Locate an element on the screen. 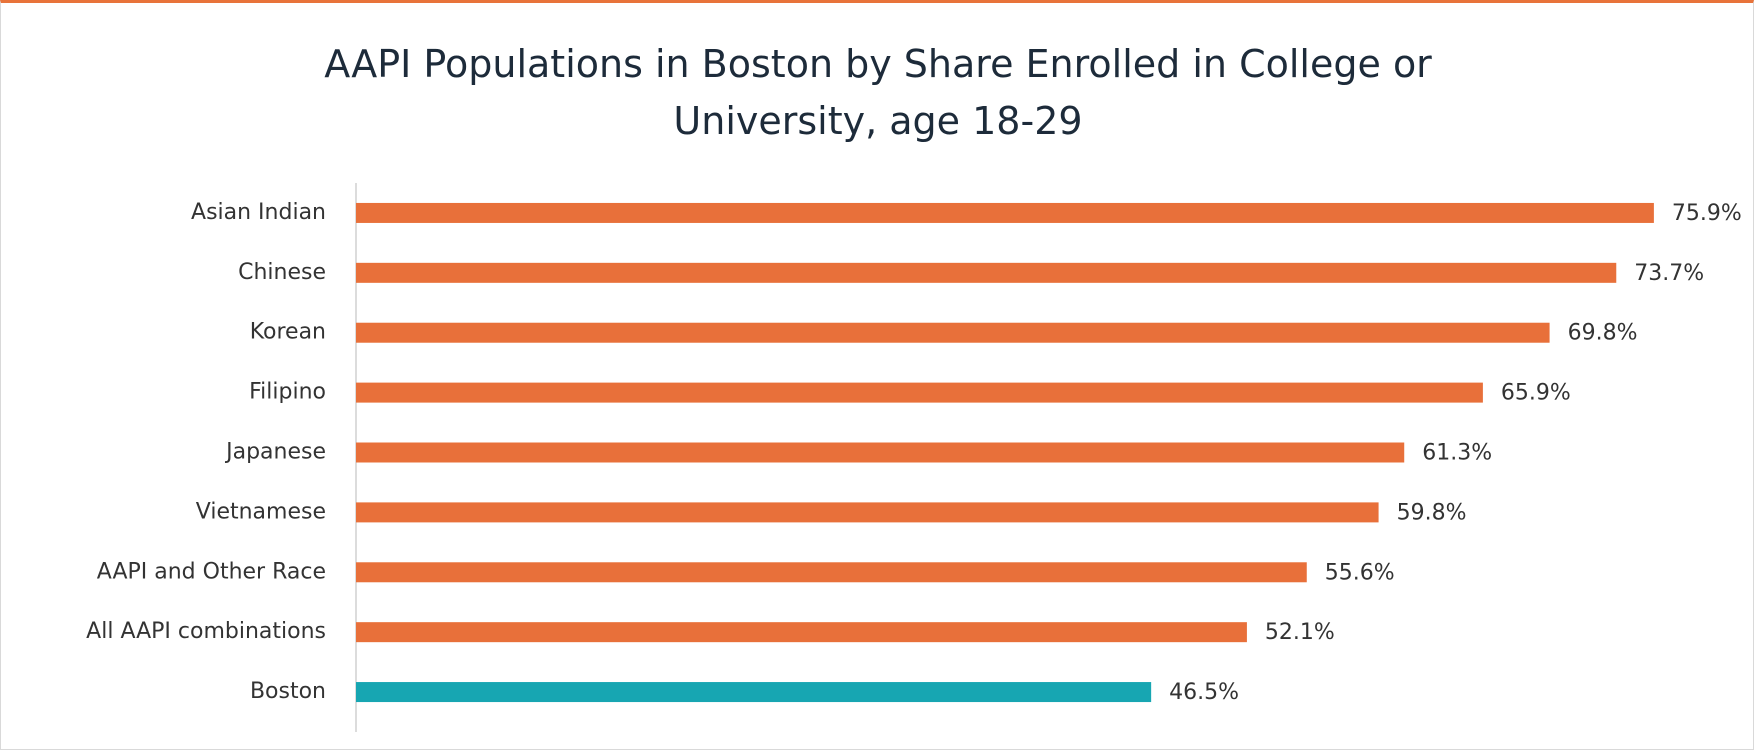  data-label: 73.7% is located at coordinates (1669, 273).